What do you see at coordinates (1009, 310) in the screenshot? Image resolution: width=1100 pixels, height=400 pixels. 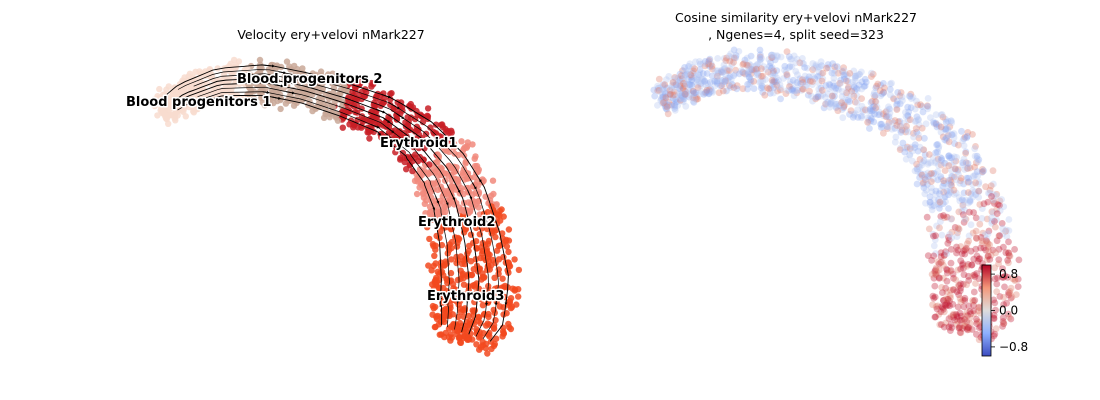 I see `colorbar-ticks: 0.80.0−0.8` at bounding box center [1009, 310].